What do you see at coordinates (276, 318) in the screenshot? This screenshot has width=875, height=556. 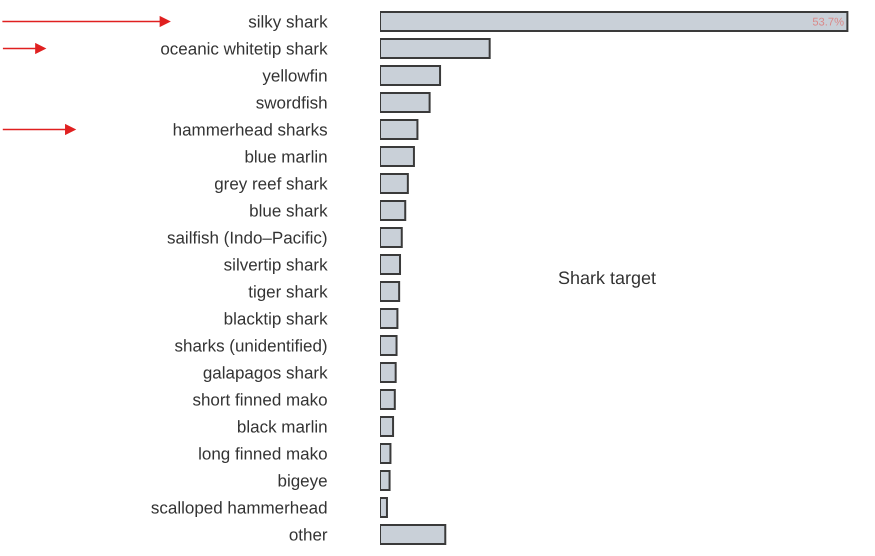 I see `y-tick-label: blacktip shark` at bounding box center [276, 318].